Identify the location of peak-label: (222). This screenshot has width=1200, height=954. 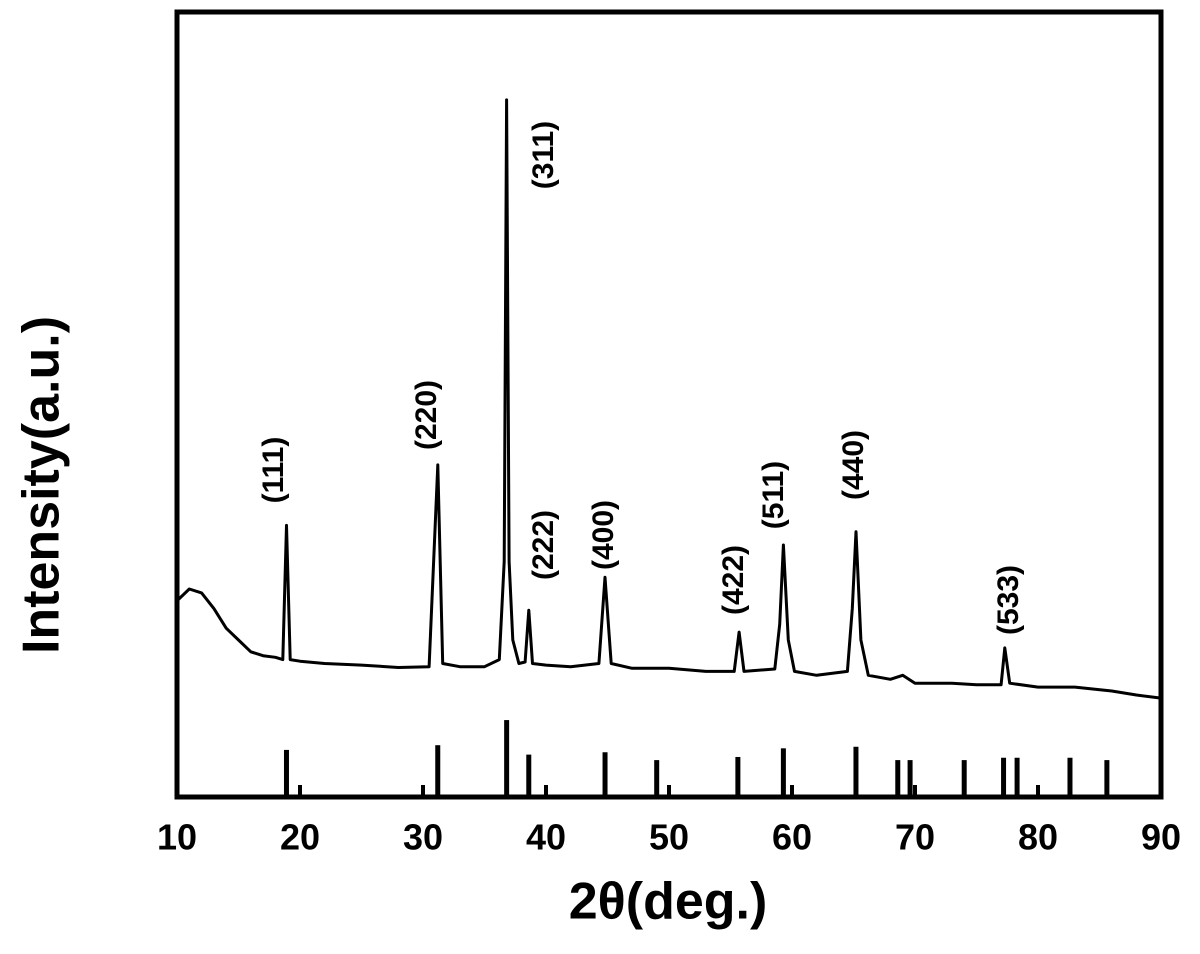
(543, 545).